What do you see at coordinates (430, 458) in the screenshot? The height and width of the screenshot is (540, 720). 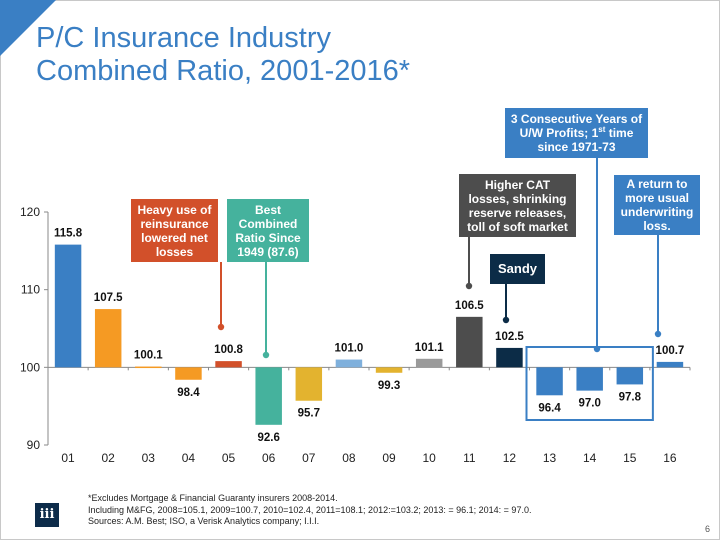 I see `x-tick-label: 10` at bounding box center [430, 458].